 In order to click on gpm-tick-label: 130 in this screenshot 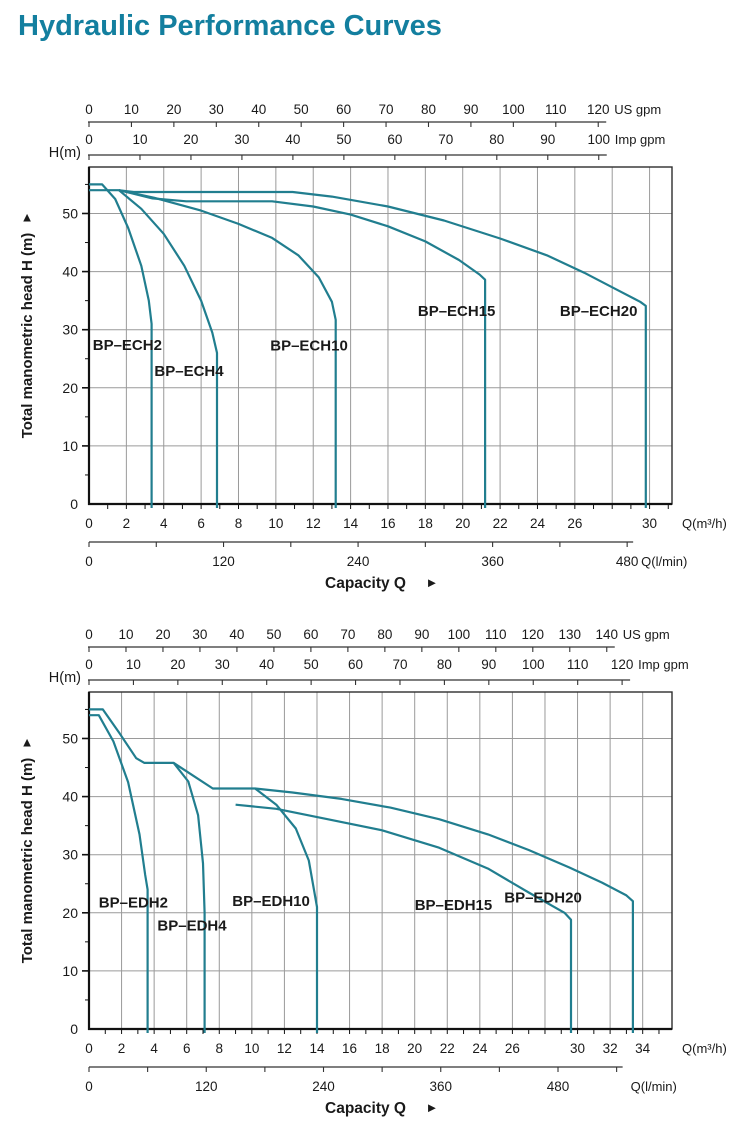, I will do `click(570, 634)`.